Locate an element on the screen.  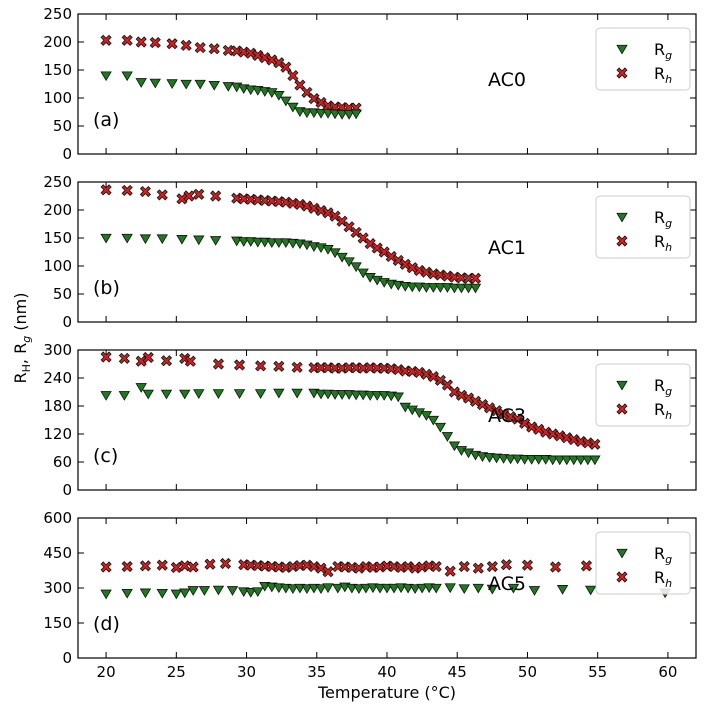
y-tick-label: 60 is located at coordinates (62, 462).